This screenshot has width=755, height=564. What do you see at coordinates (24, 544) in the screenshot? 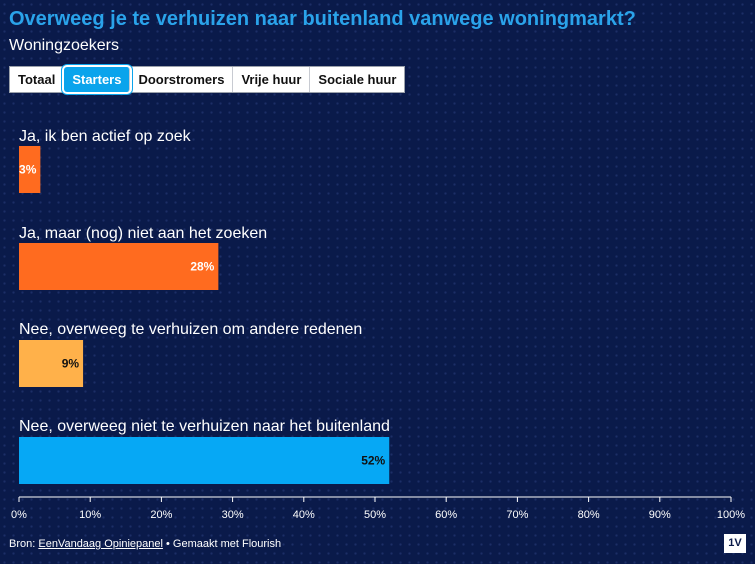
I see `footer-prefix: Bron:` at bounding box center [24, 544].